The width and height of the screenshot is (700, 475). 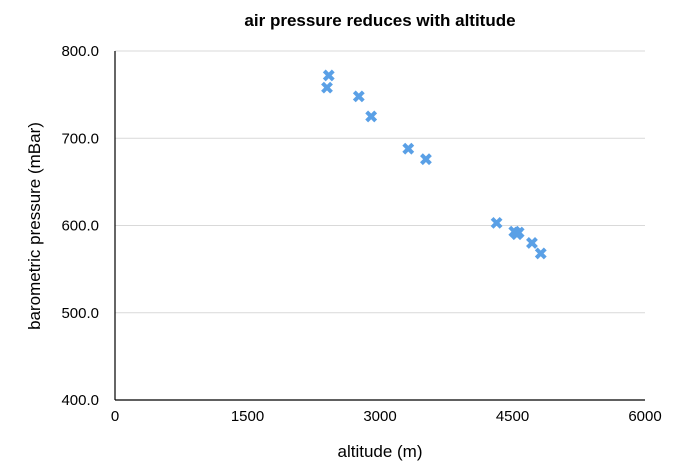 I want to click on y-tick-label: 600.0, so click(x=80, y=226).